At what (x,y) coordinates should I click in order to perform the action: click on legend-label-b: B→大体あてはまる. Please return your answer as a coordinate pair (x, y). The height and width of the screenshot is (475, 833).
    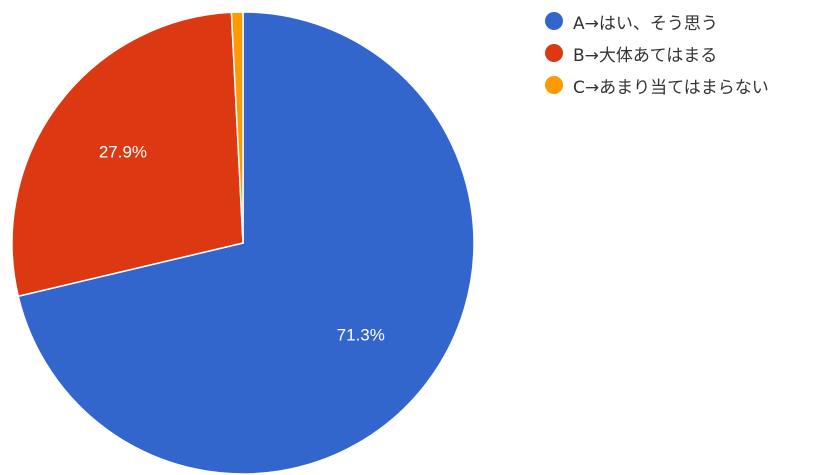
    Looking at the image, I should click on (645, 55).